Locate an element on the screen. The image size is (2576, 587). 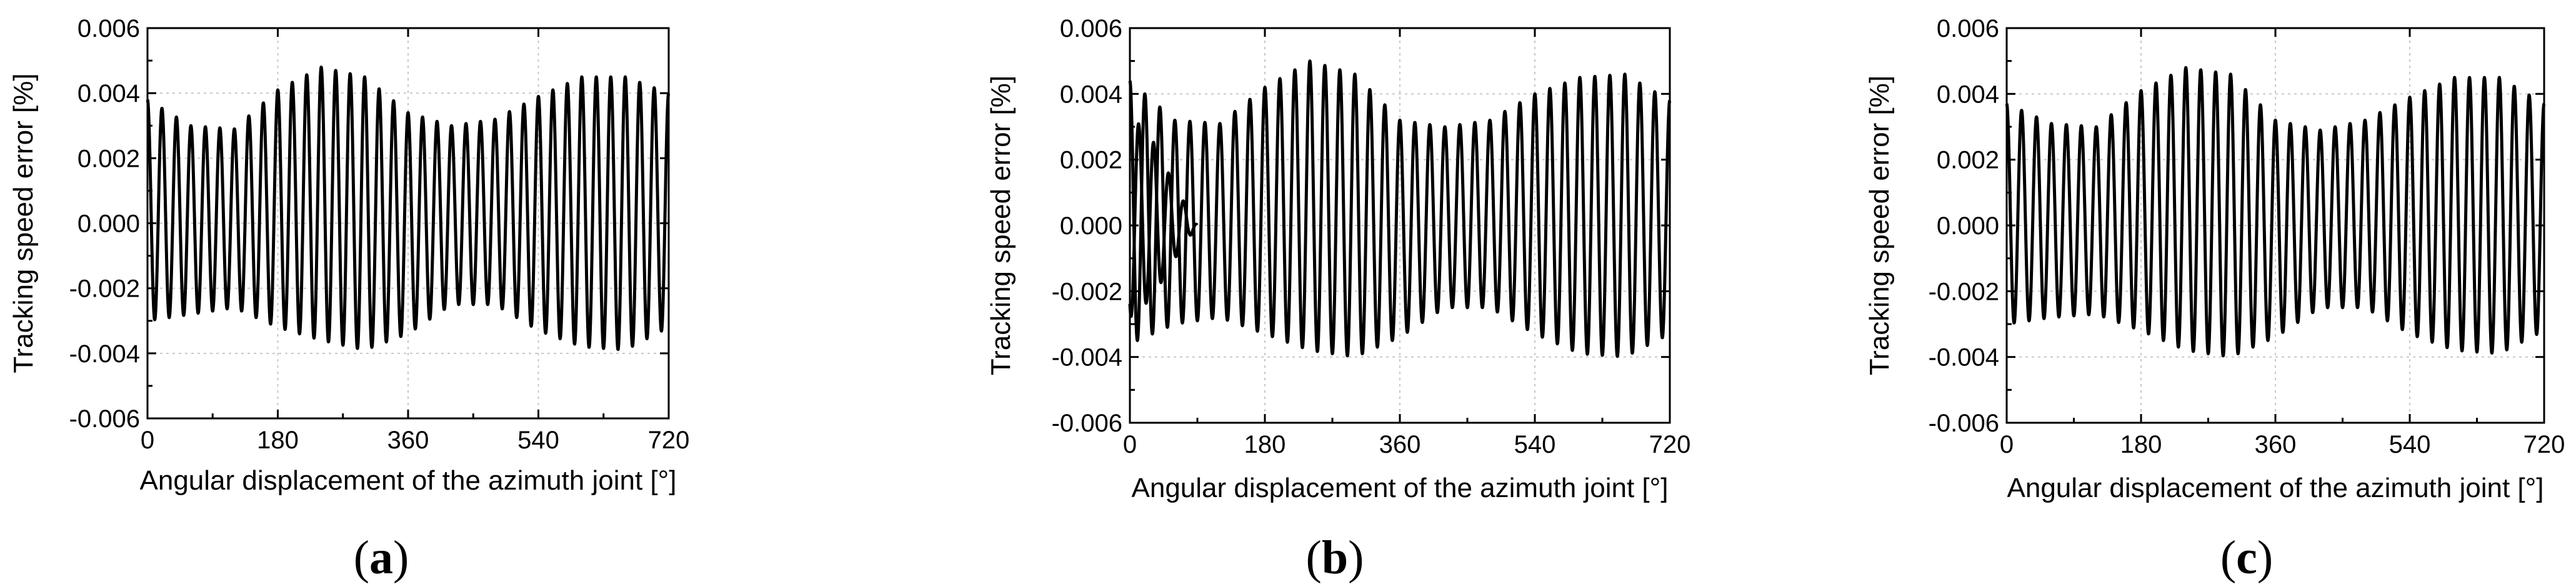
panel-label-letter: a is located at coordinates (381, 557).